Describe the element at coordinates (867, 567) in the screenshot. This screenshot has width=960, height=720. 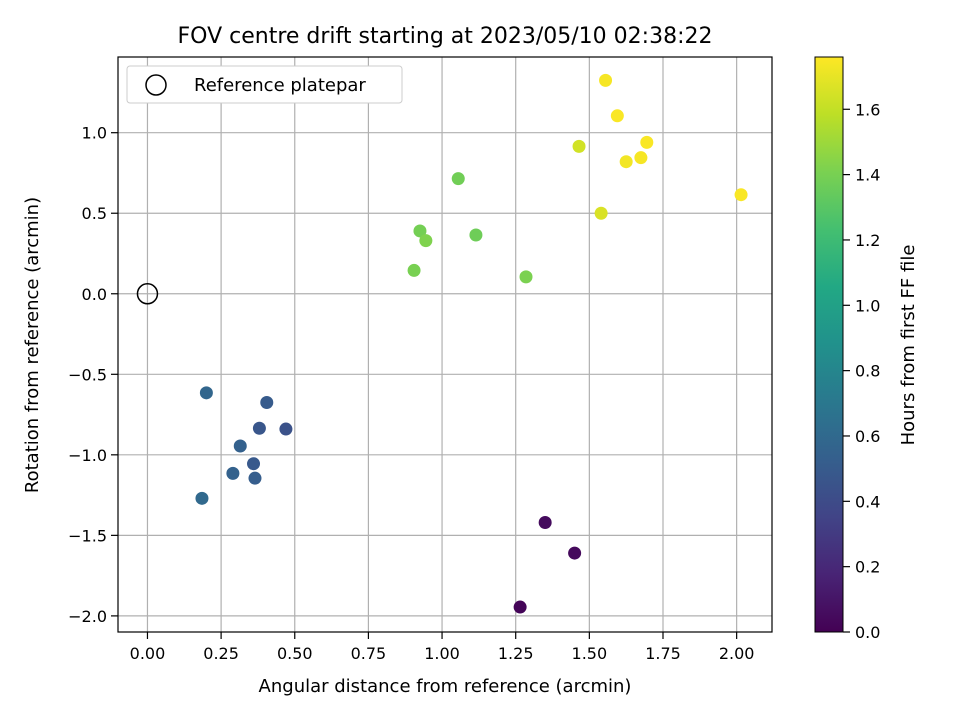
I see `colorbar-tick-label: 0.2` at that location.